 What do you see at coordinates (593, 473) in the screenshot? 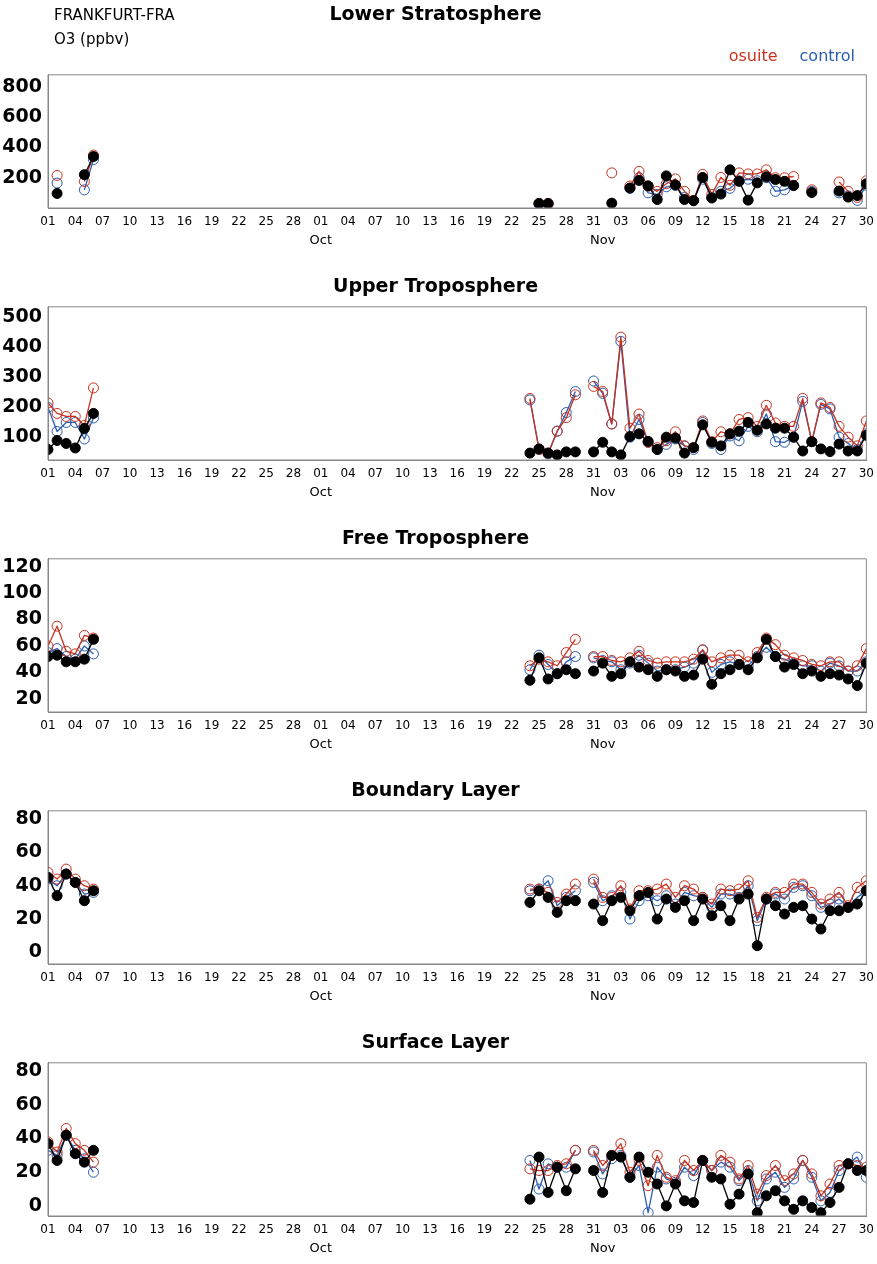
I see `x-tick-label: 31` at bounding box center [593, 473].